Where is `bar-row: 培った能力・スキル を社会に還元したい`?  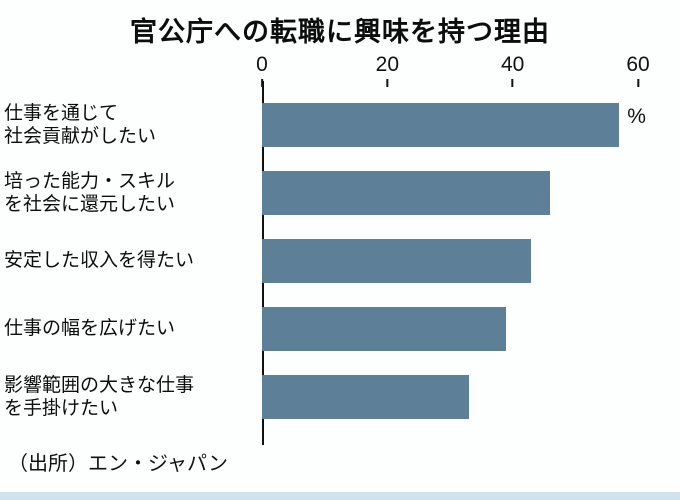
bar-row: 培った能力・スキル を社会に還元したい is located at coordinates (342, 193).